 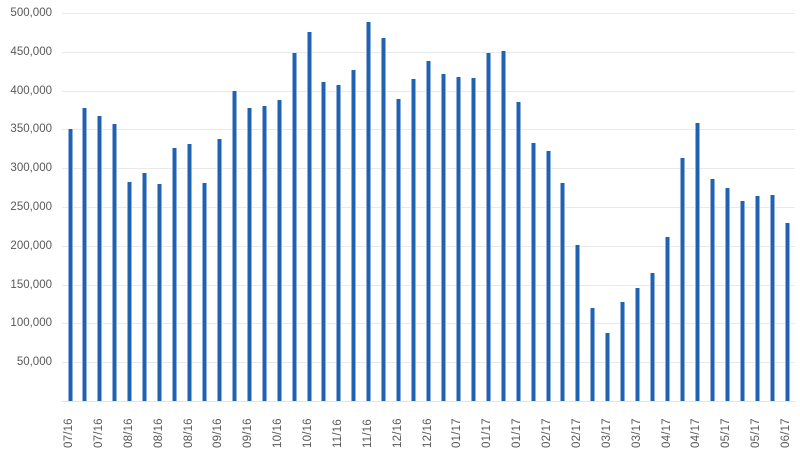 I want to click on x-axis-line, so click(x=428, y=401).